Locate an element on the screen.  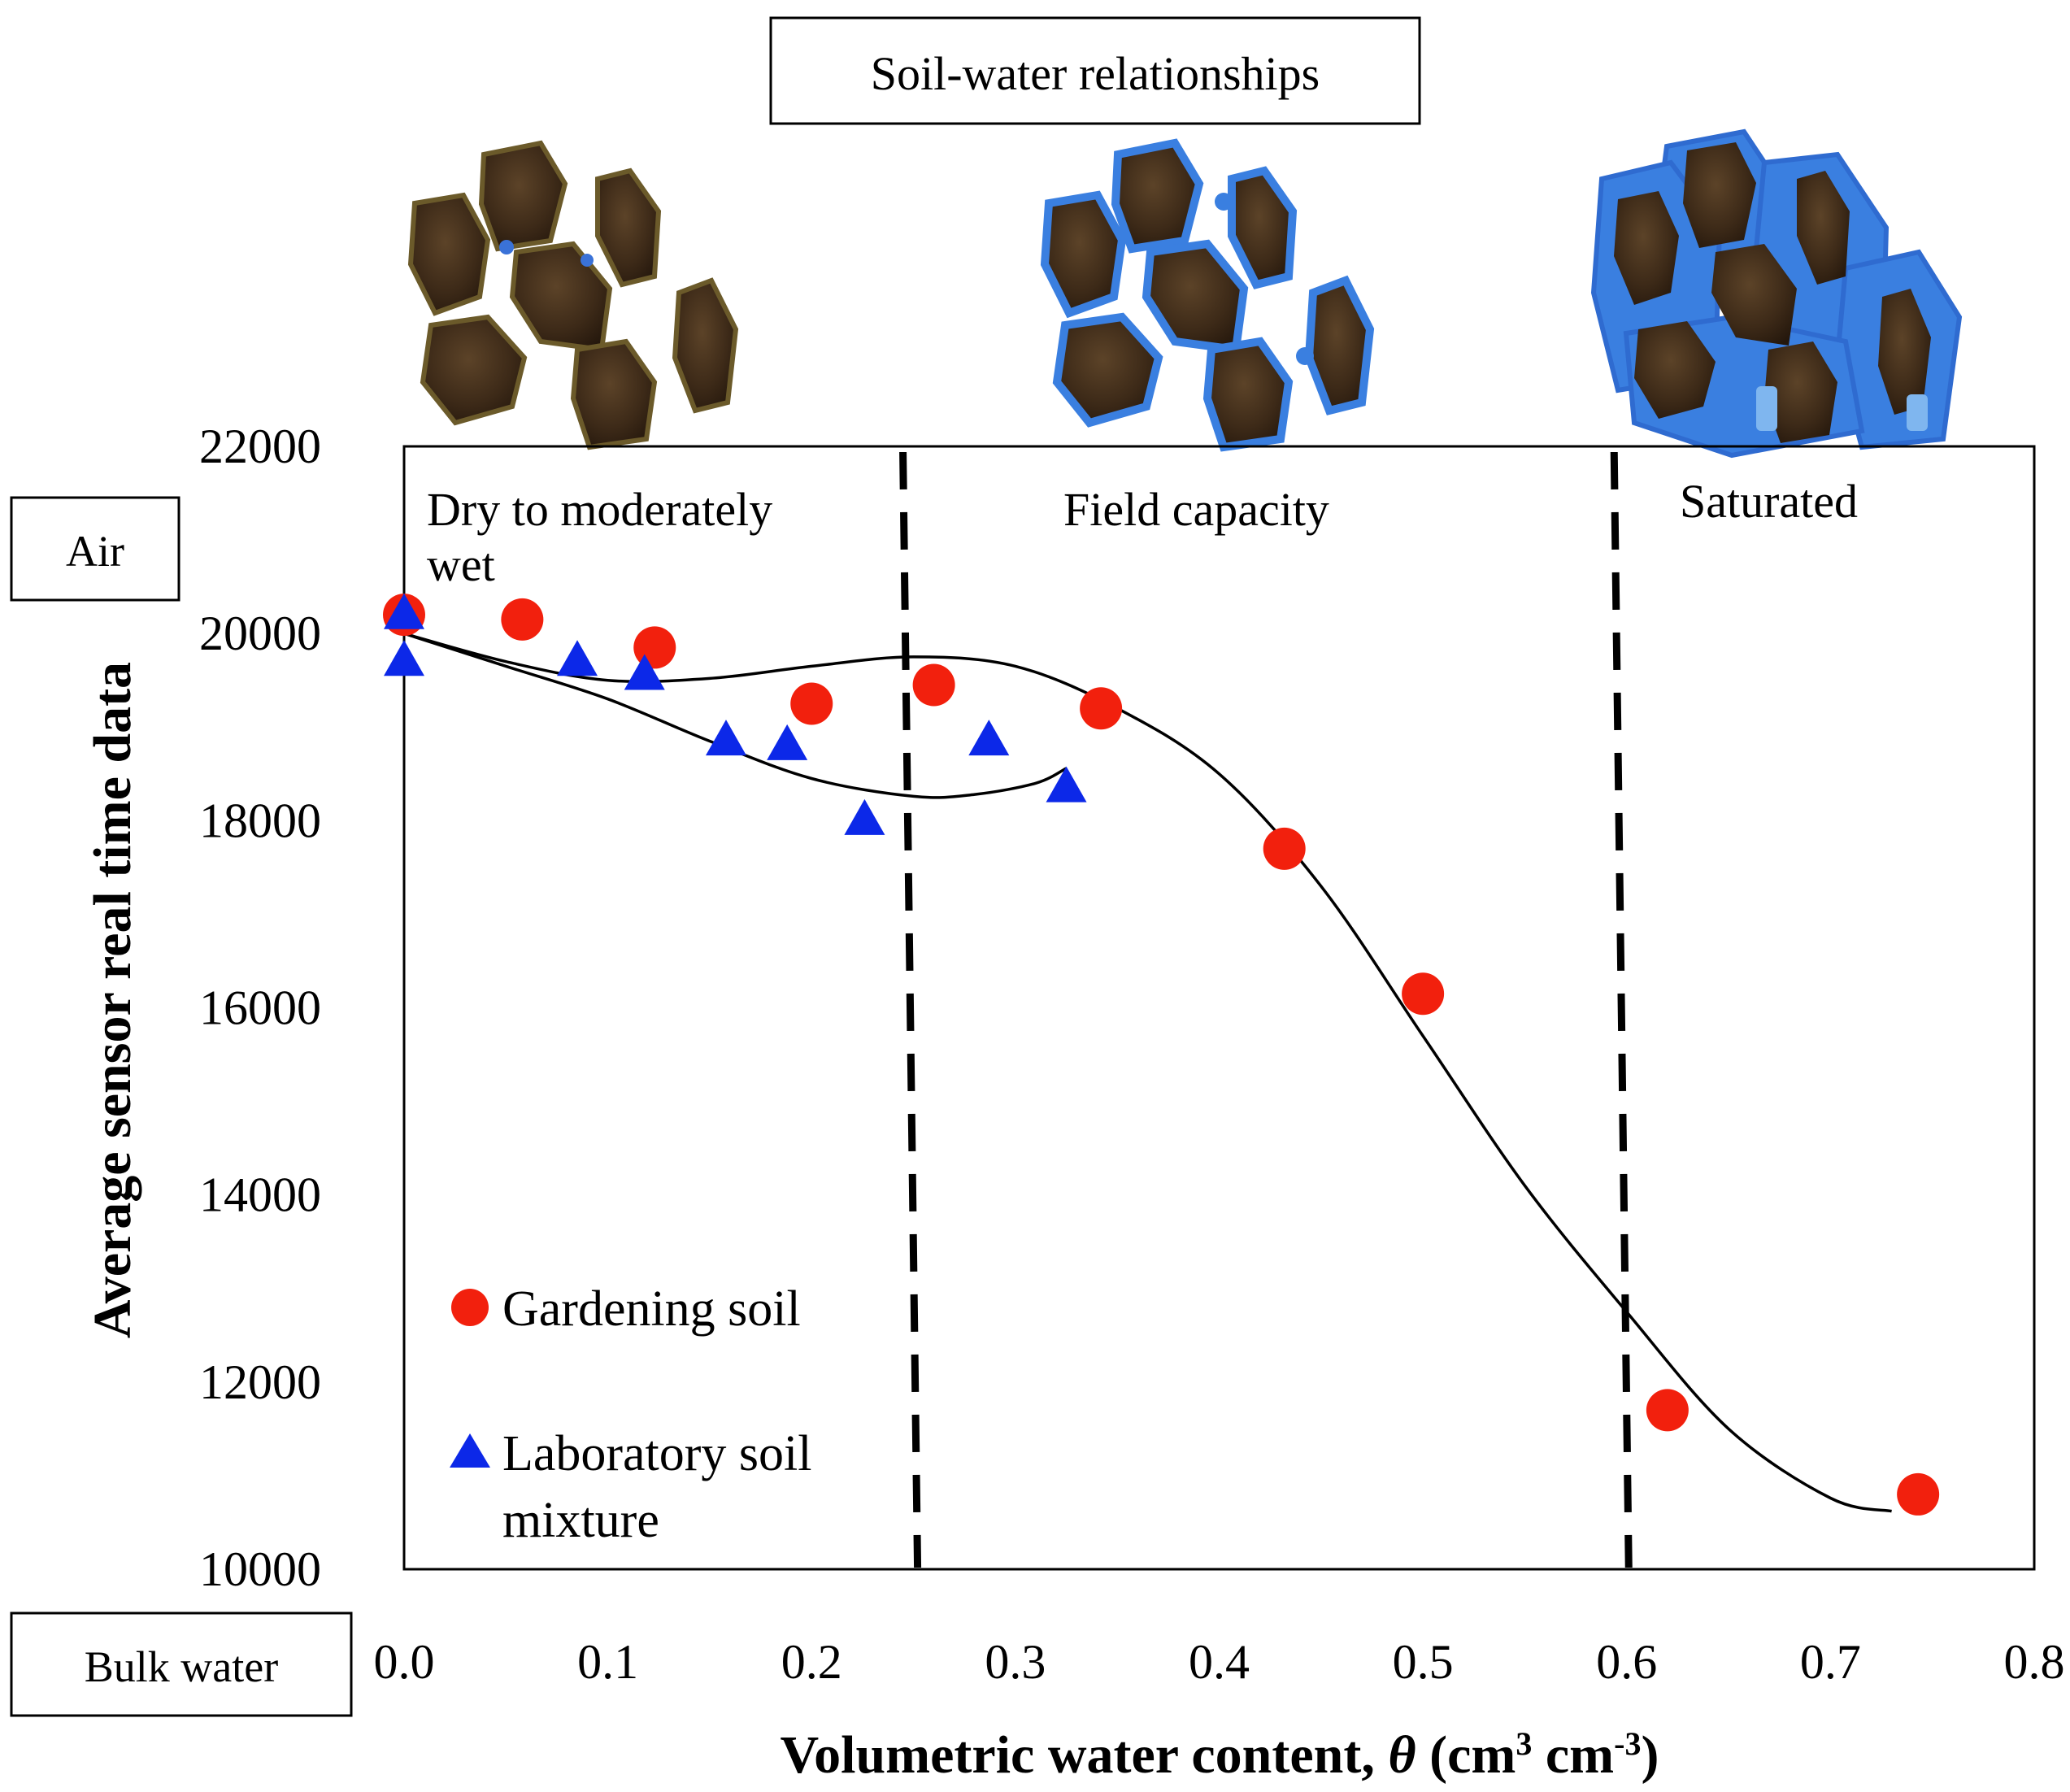
legend-label-laboratory-soil: Laboratory soil mixture is located at coordinates (663, 1487).